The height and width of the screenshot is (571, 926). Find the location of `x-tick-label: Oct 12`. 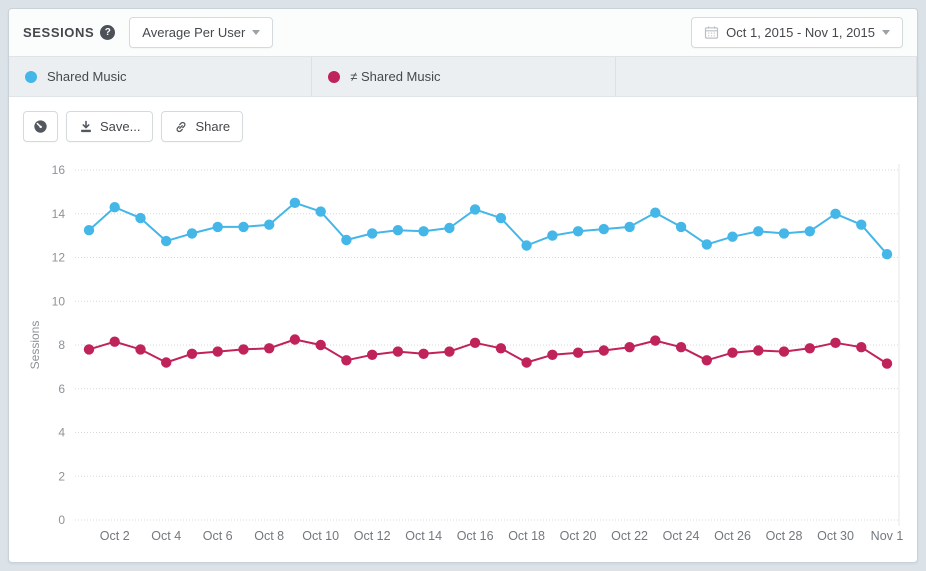

x-tick-label: Oct 12 is located at coordinates (372, 536).